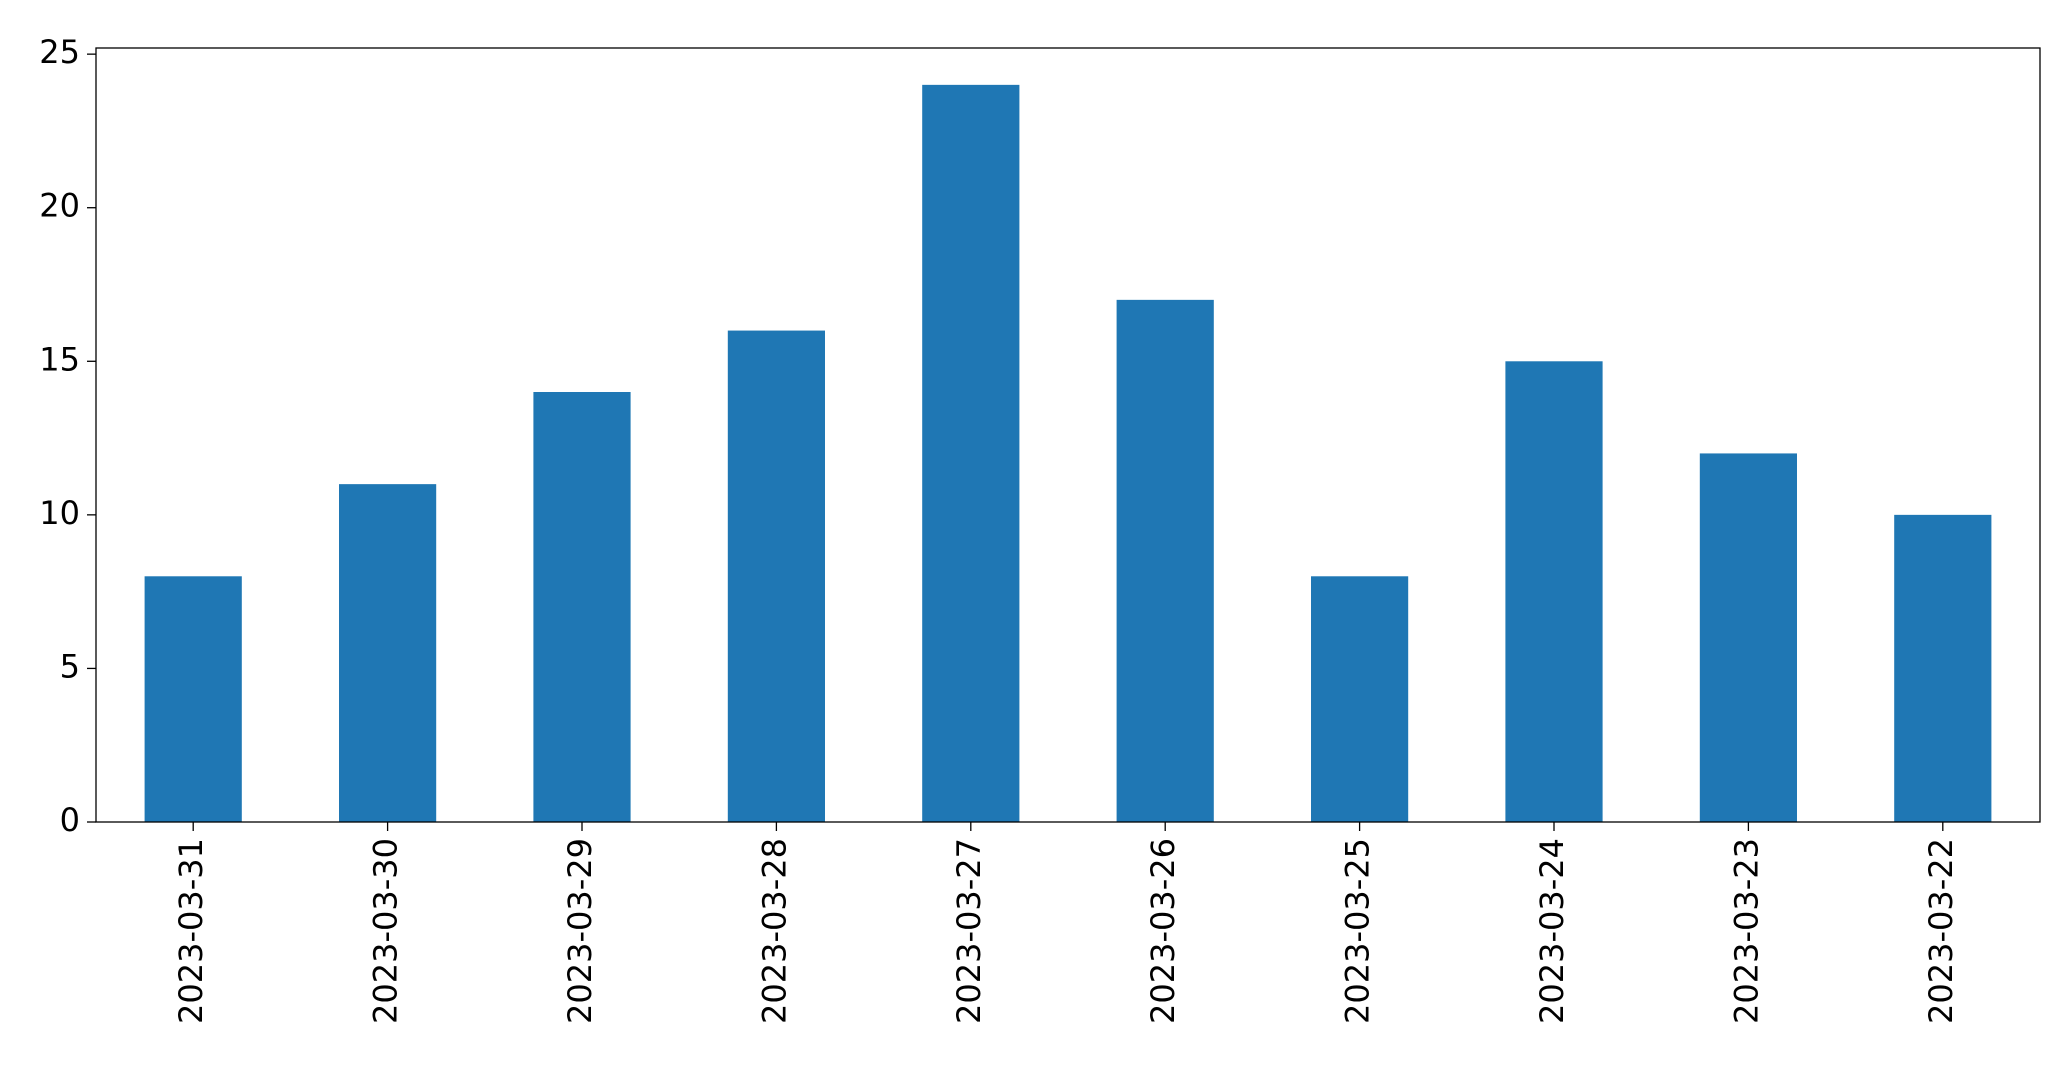 This screenshot has height=1069, width=2071. Describe the element at coordinates (59, 52) in the screenshot. I see `y-tick-label: 25` at that location.